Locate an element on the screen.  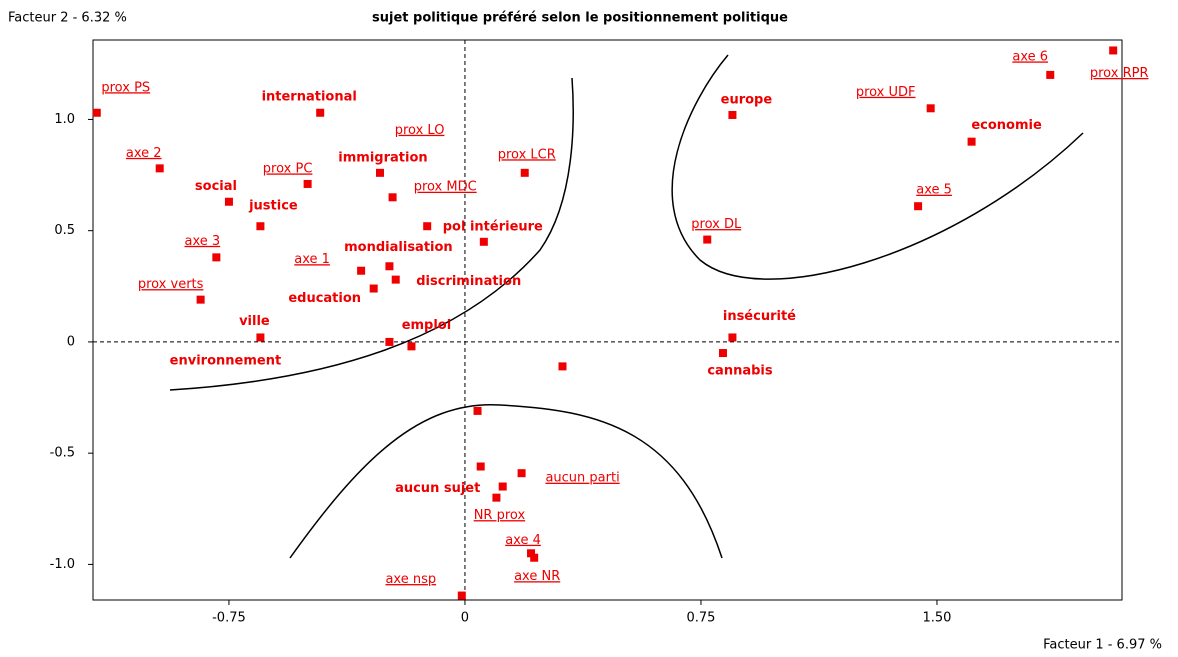
point-label: economie is located at coordinates (1006, 125).